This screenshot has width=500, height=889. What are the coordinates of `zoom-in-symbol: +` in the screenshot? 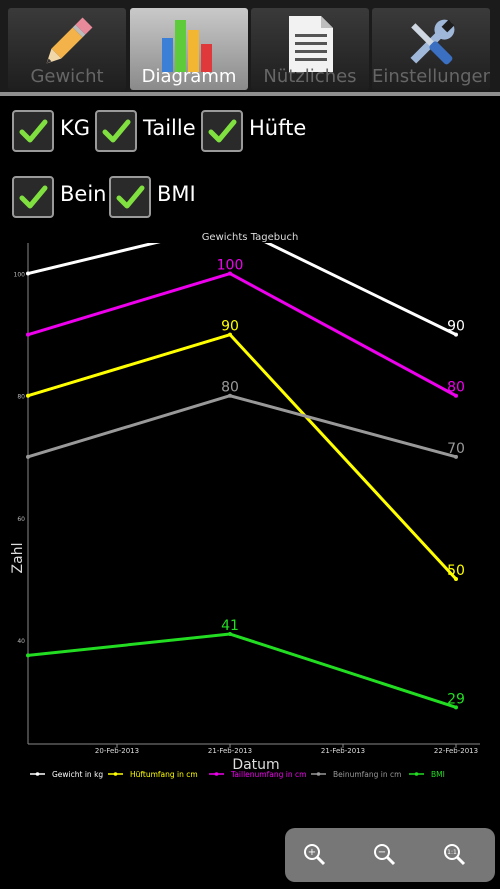 It's located at (312, 852).